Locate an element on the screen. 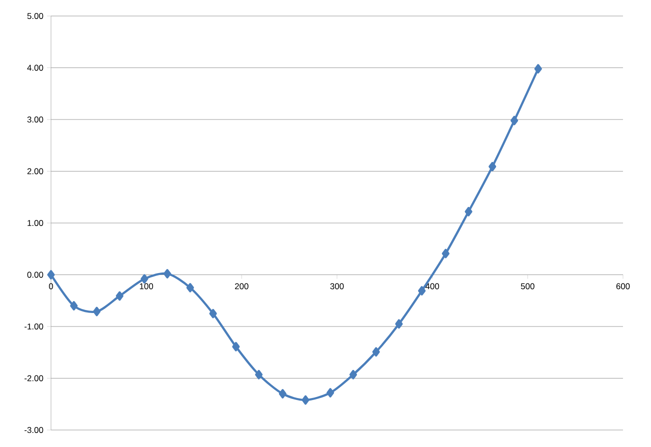 This screenshot has height=447, width=651. y-tick-label: -2.00 is located at coordinates (34, 378).